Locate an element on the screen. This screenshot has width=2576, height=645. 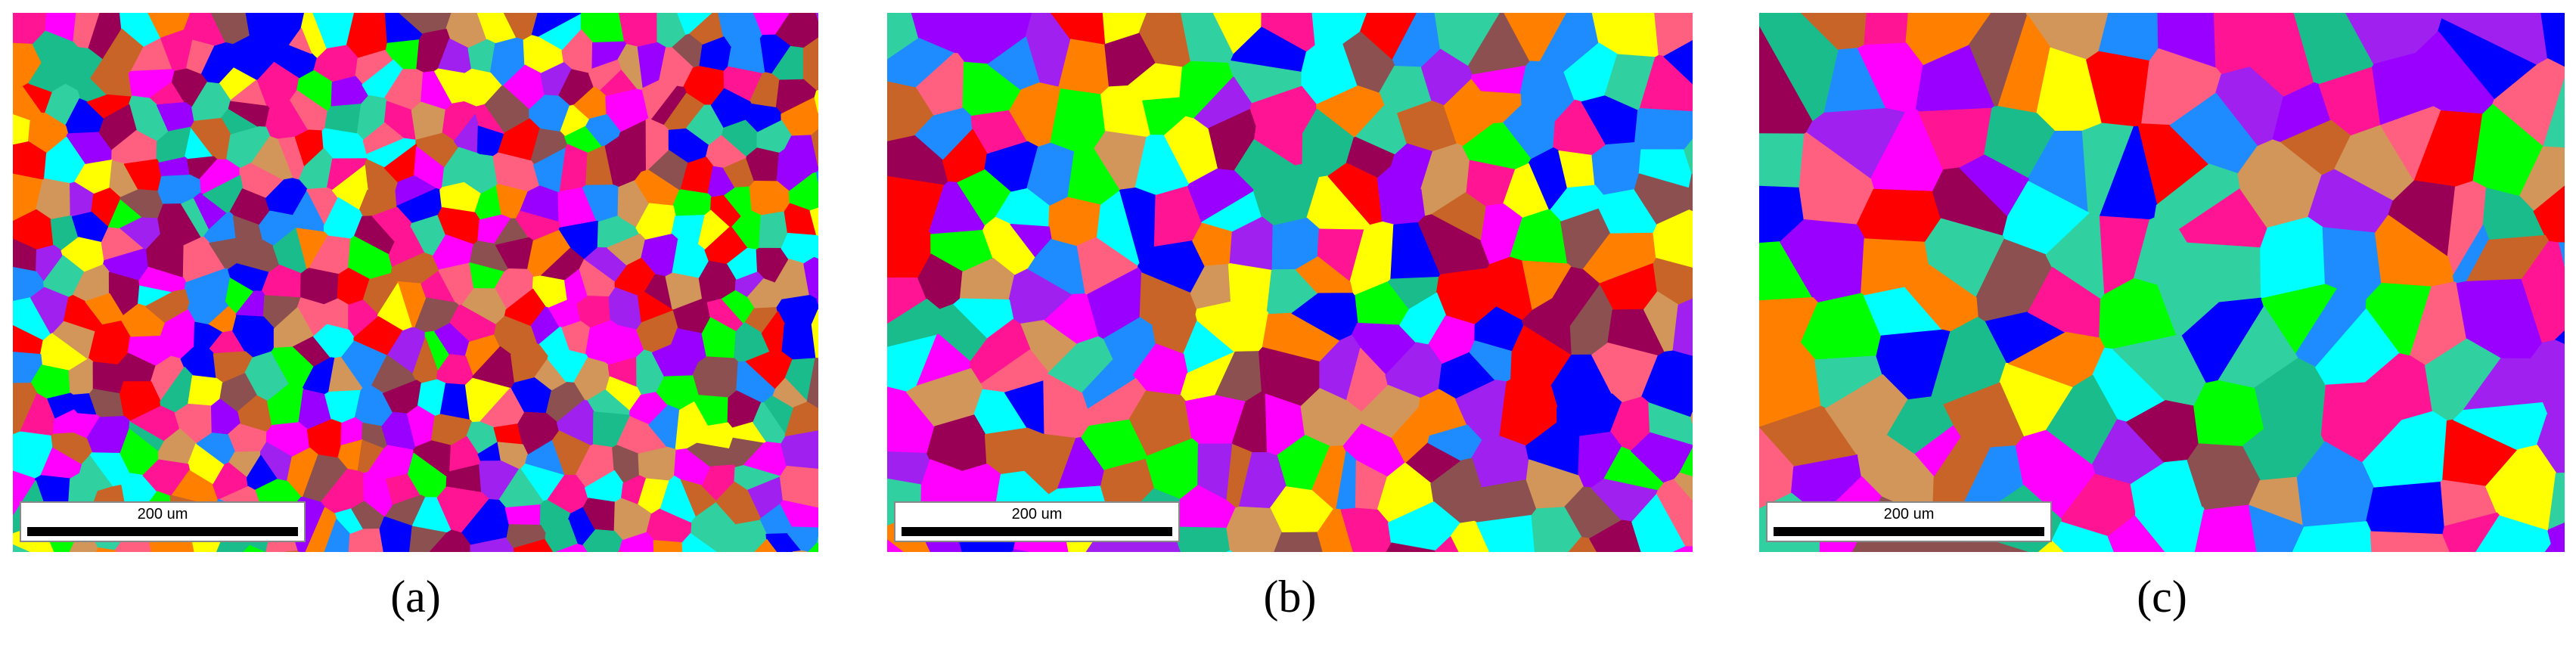
panel-label: (b) is located at coordinates (1290, 597).